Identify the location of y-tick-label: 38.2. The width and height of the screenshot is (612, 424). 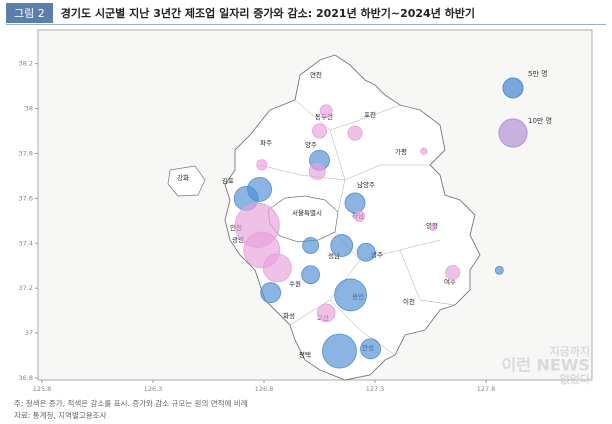
(26, 64).